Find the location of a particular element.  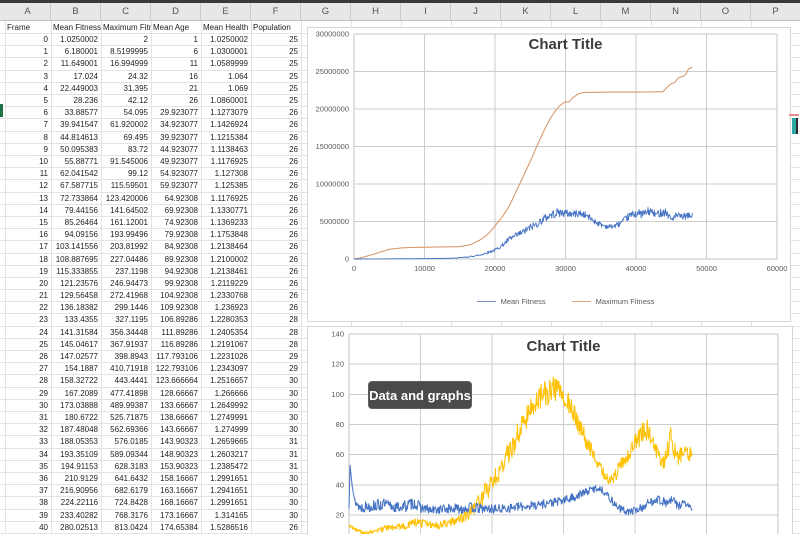

cell: 1 is located at coordinates (195, 39).